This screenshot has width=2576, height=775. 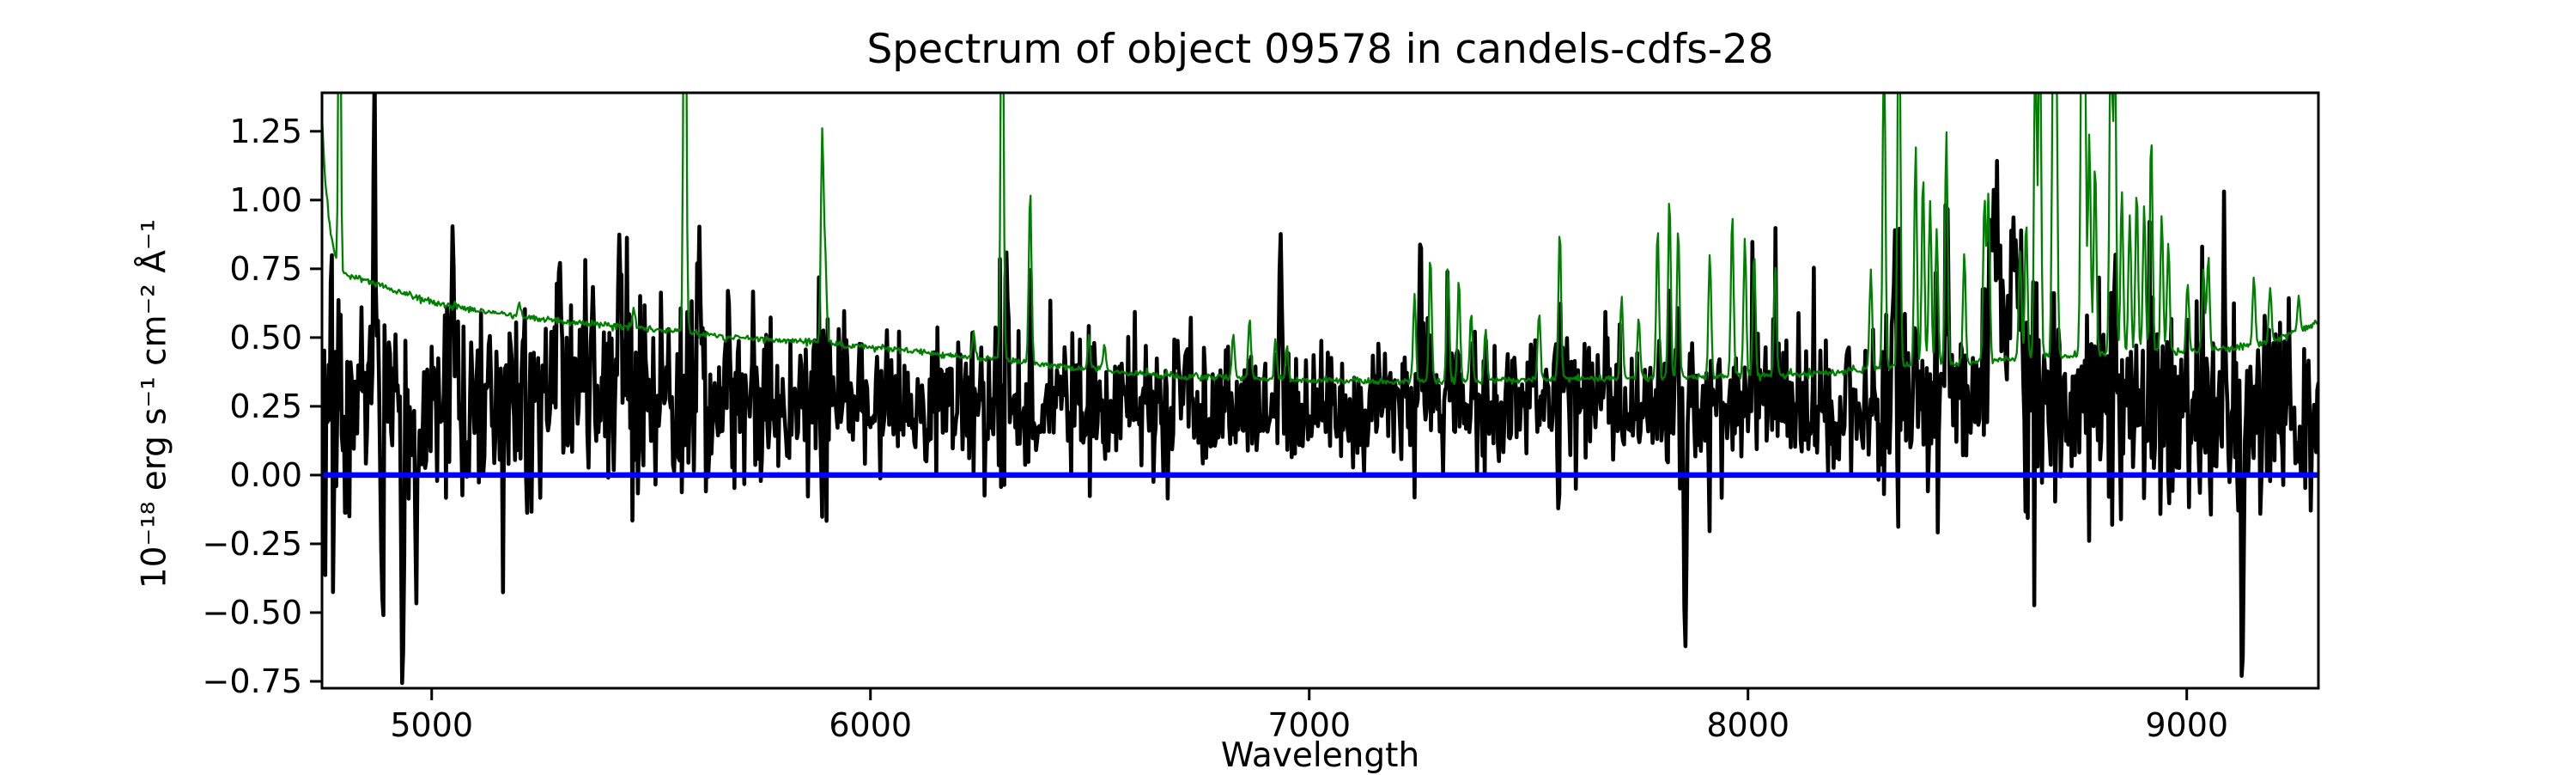 What do you see at coordinates (265, 406) in the screenshot?
I see `y-tick-label: 0.25` at bounding box center [265, 406].